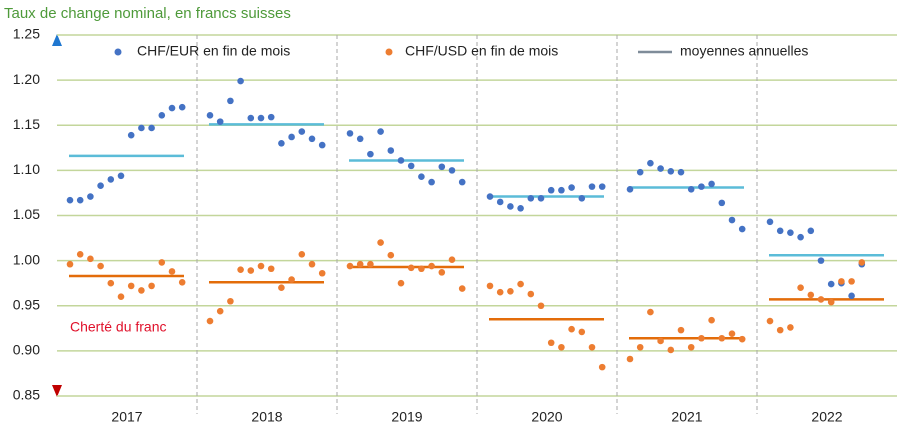 This screenshot has height=428, width=899. What do you see at coordinates (26, 214) in the screenshot?
I see `y-tick-label: 1.05` at bounding box center [26, 214].